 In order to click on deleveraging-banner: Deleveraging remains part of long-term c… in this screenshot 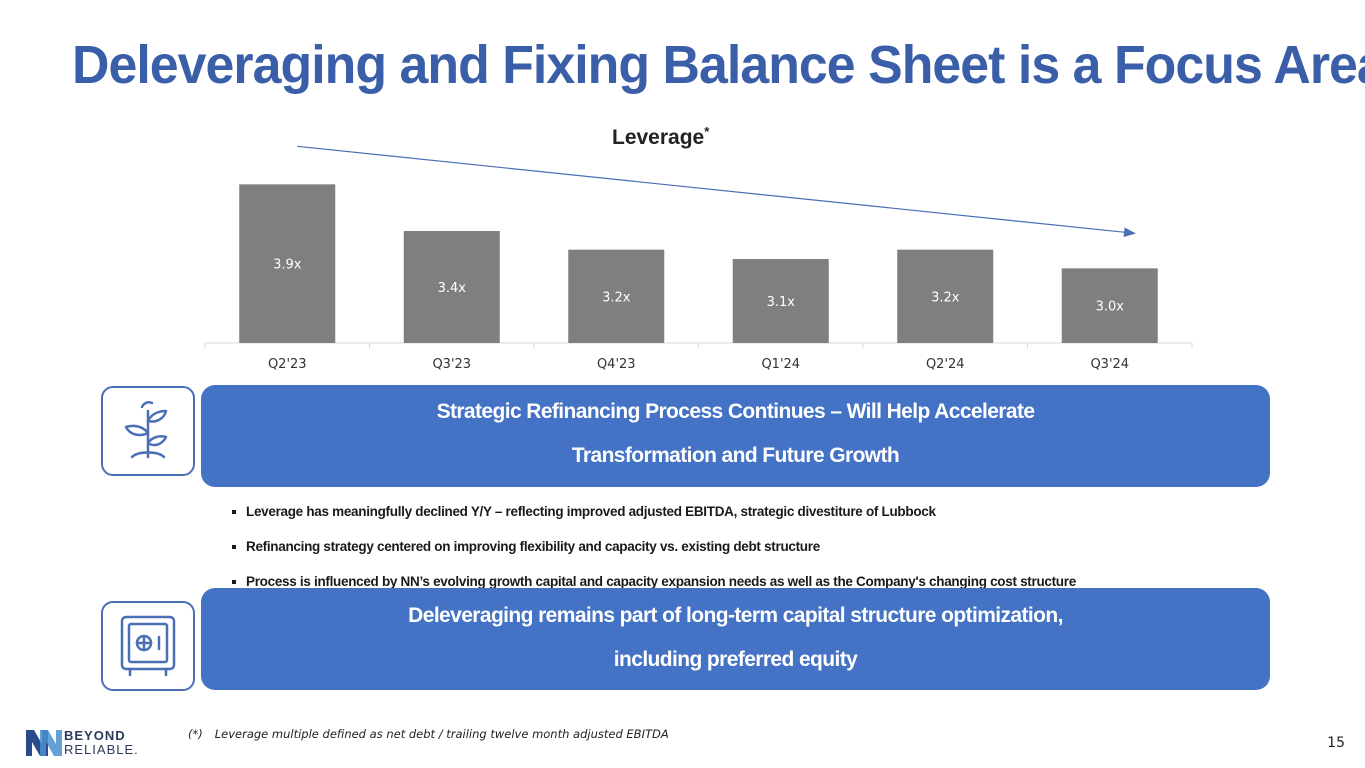, I will do `click(735, 639)`.